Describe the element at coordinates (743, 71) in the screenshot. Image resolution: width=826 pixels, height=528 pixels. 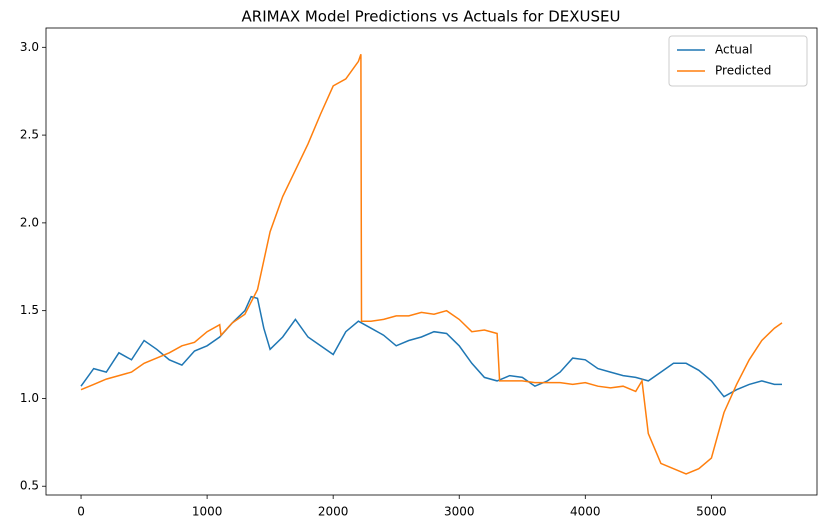
I see `legend-label: Predicted` at that location.